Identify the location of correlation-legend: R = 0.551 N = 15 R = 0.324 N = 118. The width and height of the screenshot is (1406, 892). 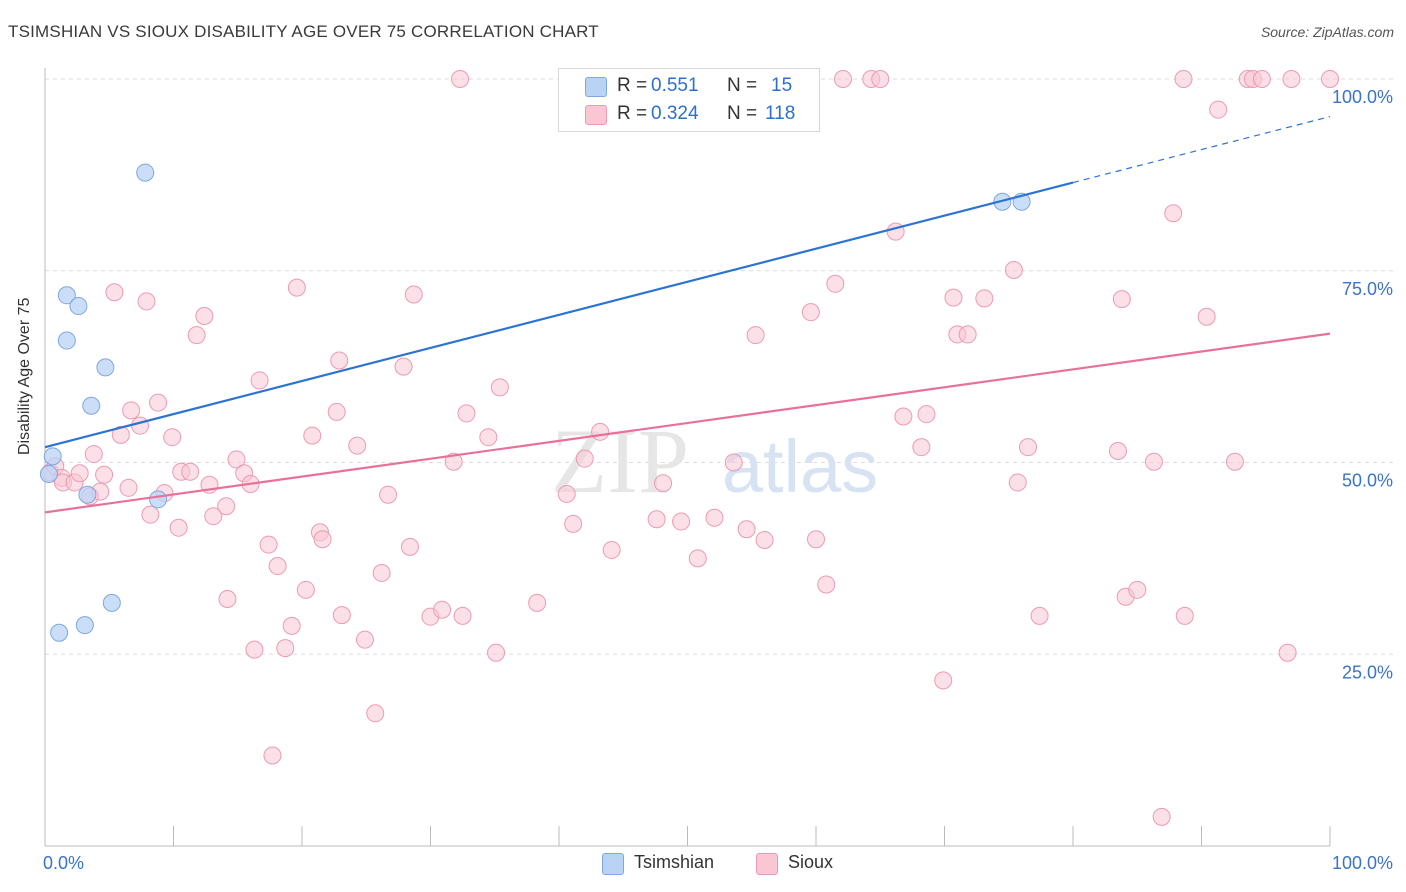
(689, 100).